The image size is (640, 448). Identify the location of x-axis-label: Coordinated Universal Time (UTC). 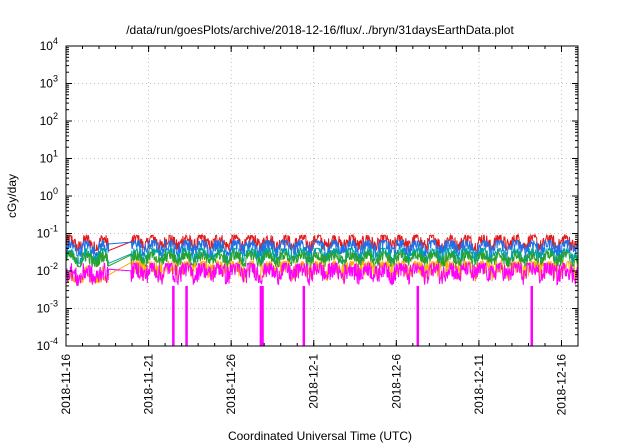
(320, 436).